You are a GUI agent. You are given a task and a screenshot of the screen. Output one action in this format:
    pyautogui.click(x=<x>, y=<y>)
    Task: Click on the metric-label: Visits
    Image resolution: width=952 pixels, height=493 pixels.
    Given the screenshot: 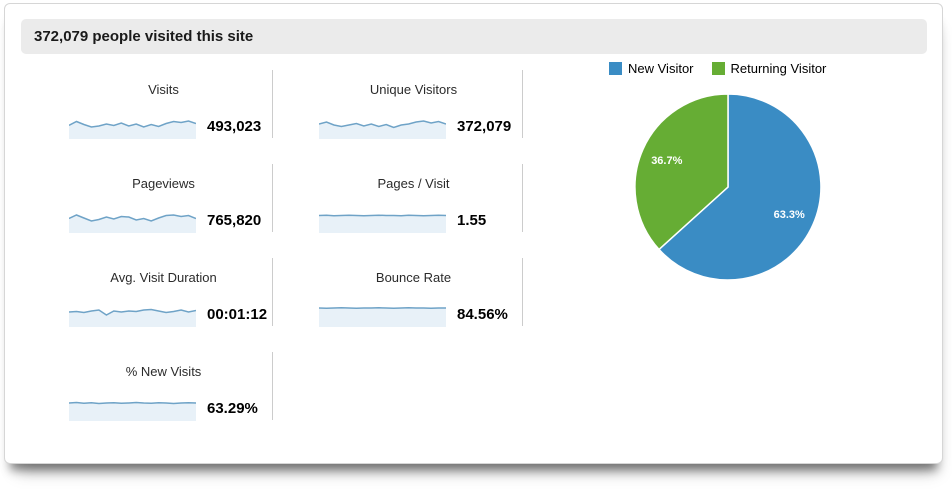 What is the action you would take?
    pyautogui.click(x=163, y=89)
    